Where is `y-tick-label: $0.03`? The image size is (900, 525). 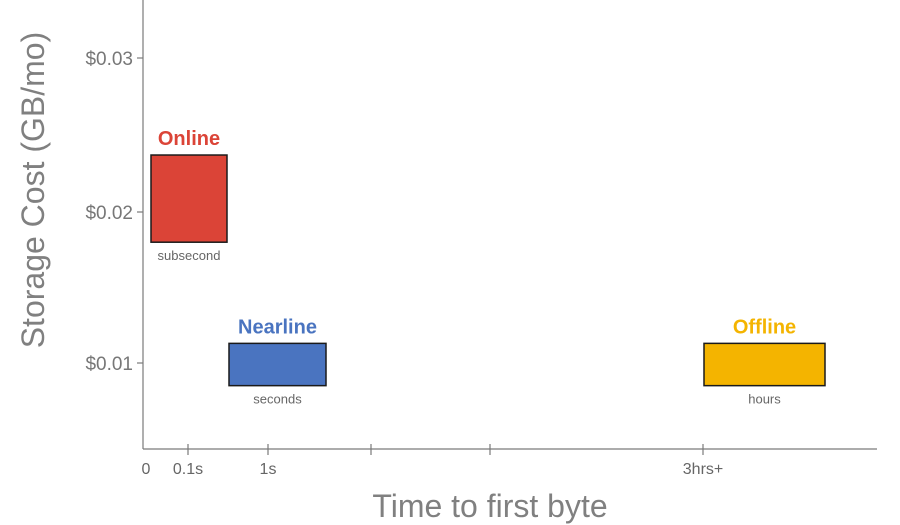
y-tick-label: $0.03 is located at coordinates (109, 59).